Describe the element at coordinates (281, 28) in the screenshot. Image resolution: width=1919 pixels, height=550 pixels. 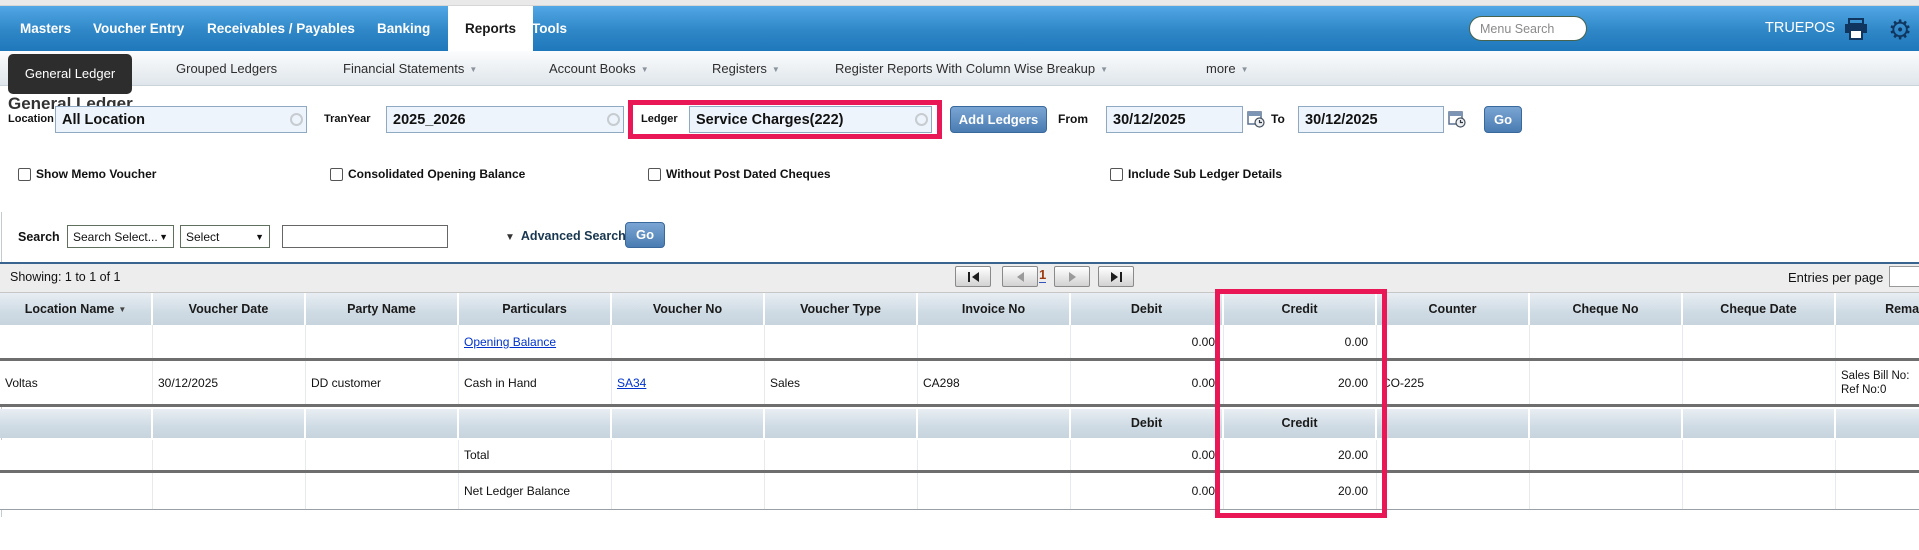
I see `nav-item-receivables-payables: Receivables / Payables` at that location.